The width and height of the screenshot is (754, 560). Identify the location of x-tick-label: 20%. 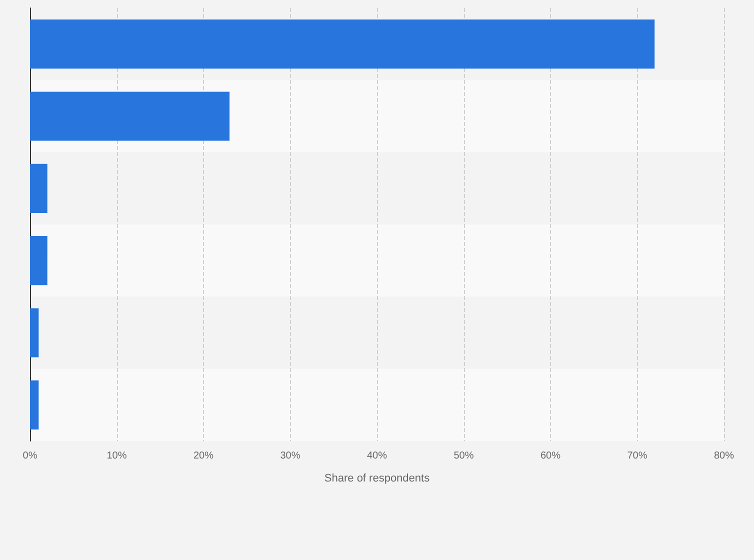
(203, 456).